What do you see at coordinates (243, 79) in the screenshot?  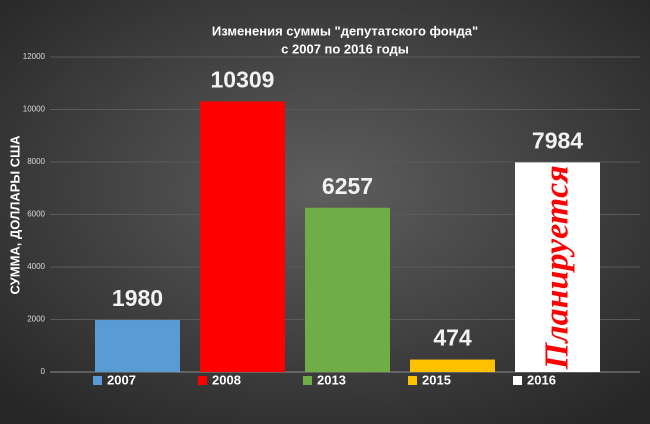 I see `data-label: 10309` at bounding box center [243, 79].